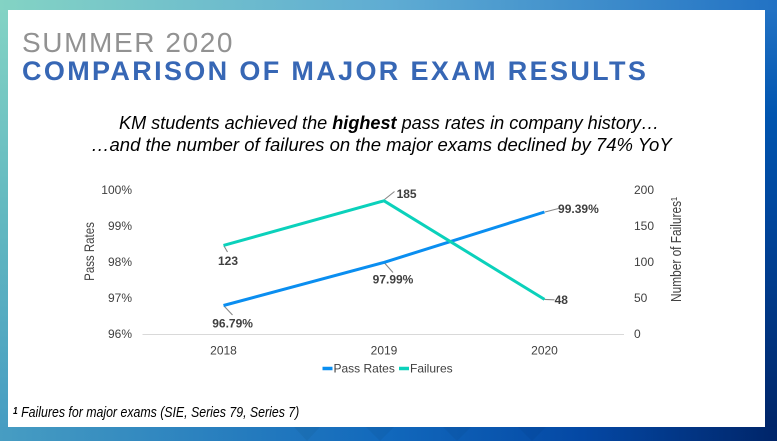 The width and height of the screenshot is (777, 441). Describe the element at coordinates (641, 298) in the screenshot. I see `svg-text: 50` at that location.